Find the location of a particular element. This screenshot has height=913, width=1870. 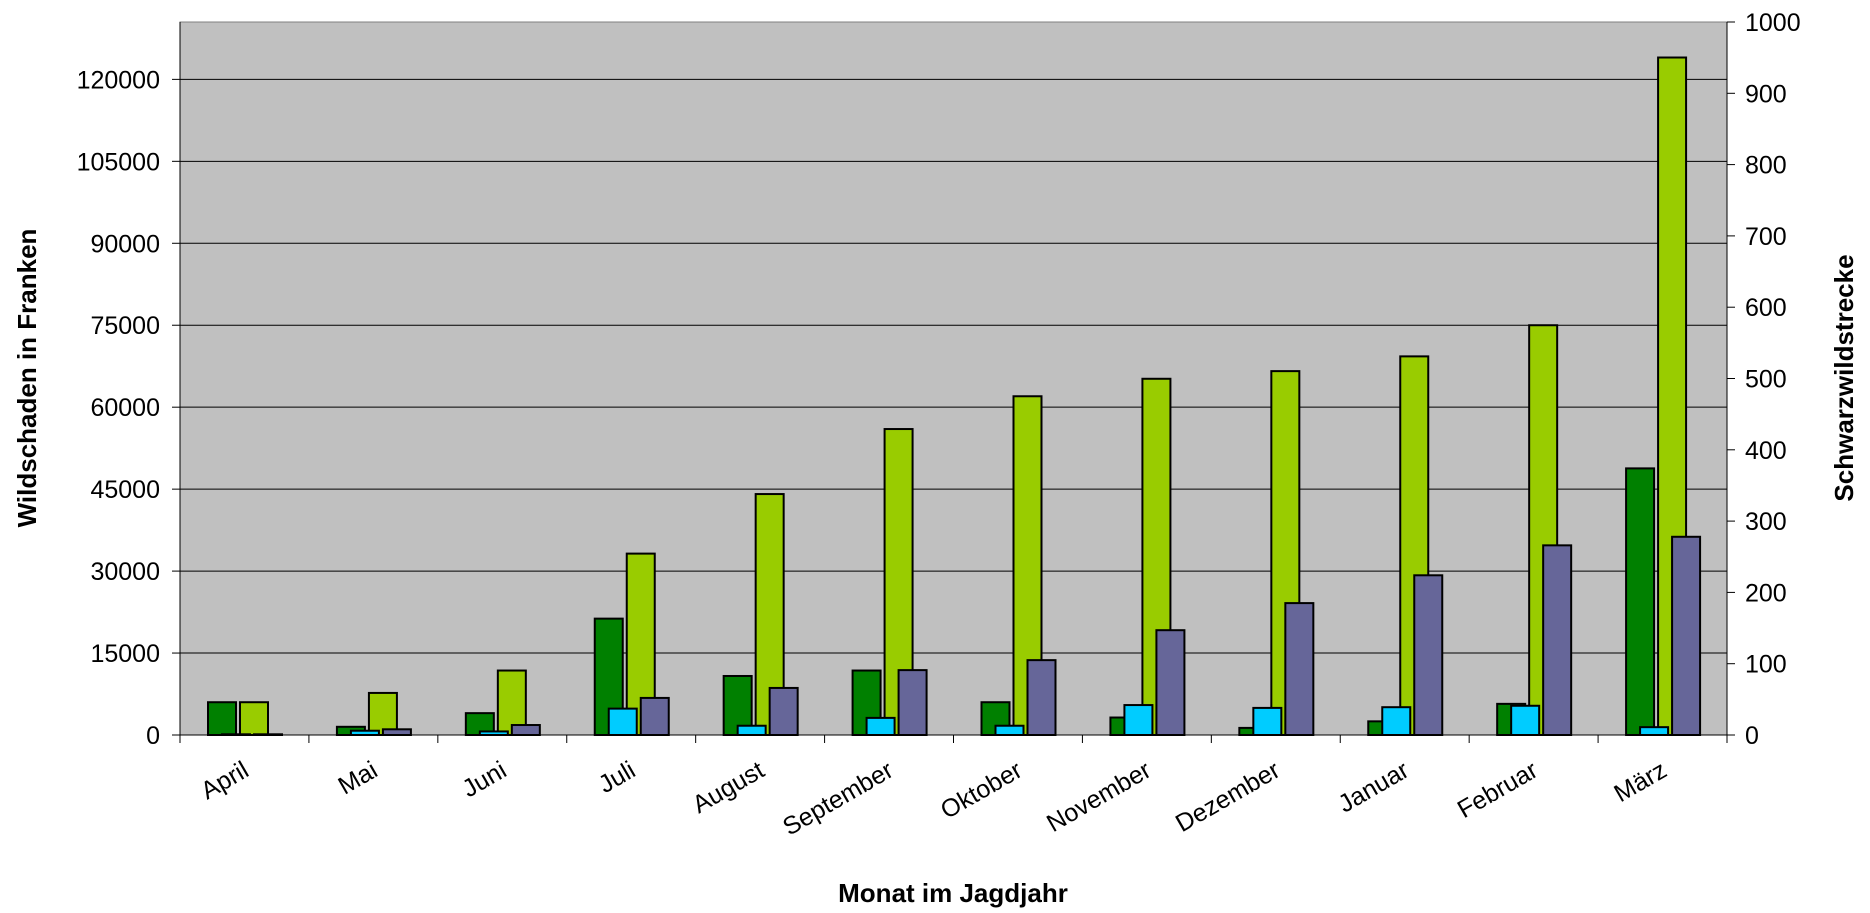

x-tick-label-dezember: Dezember is located at coordinates (1228, 797).